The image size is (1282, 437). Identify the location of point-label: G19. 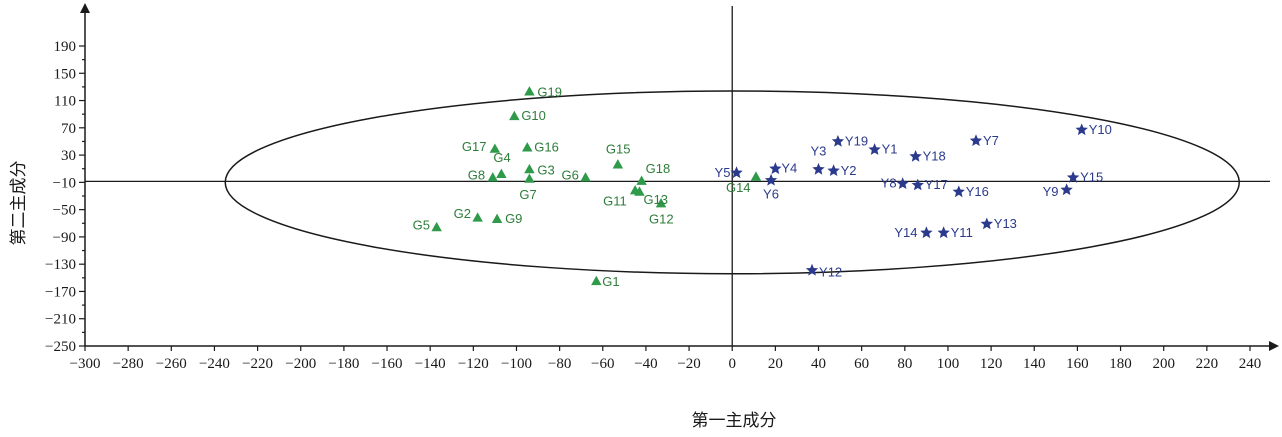
(549, 92).